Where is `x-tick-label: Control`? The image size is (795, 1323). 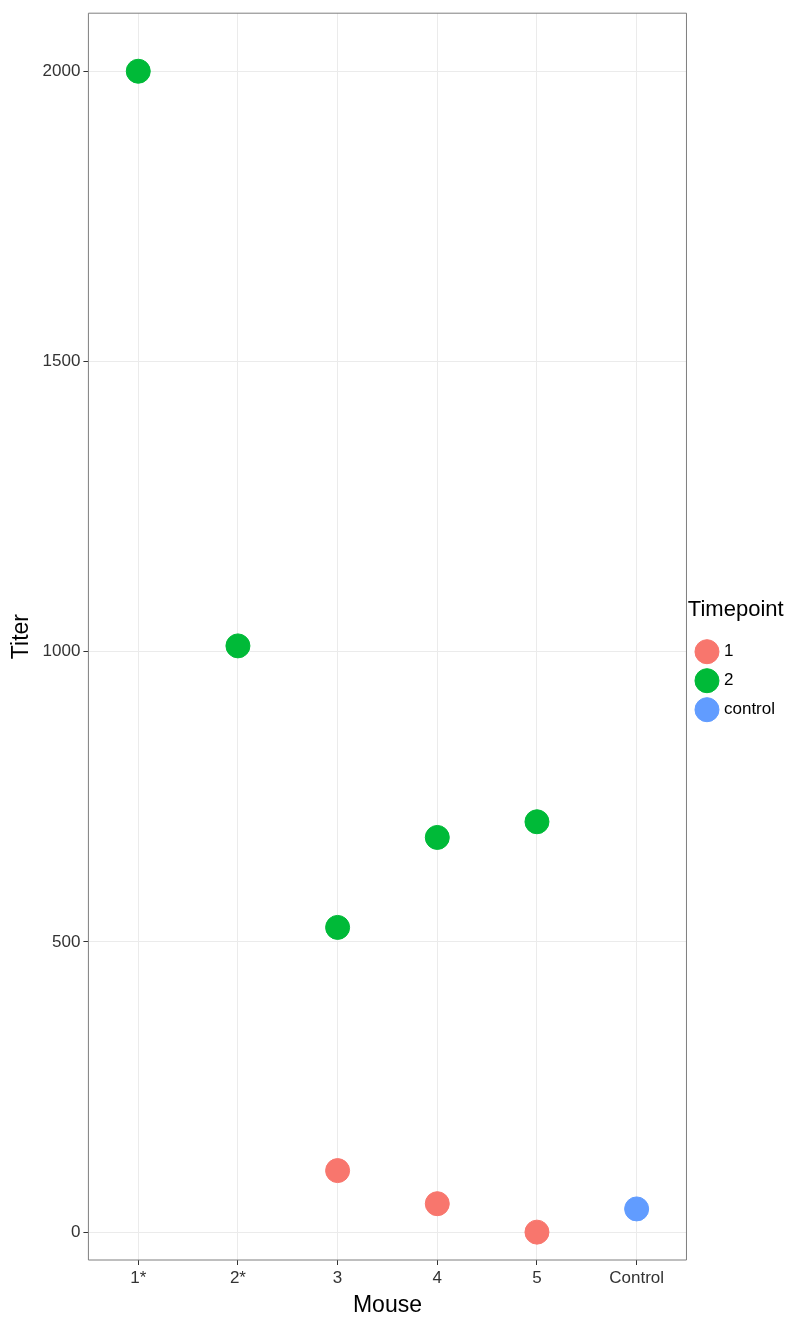 x-tick-label: Control is located at coordinates (637, 1277).